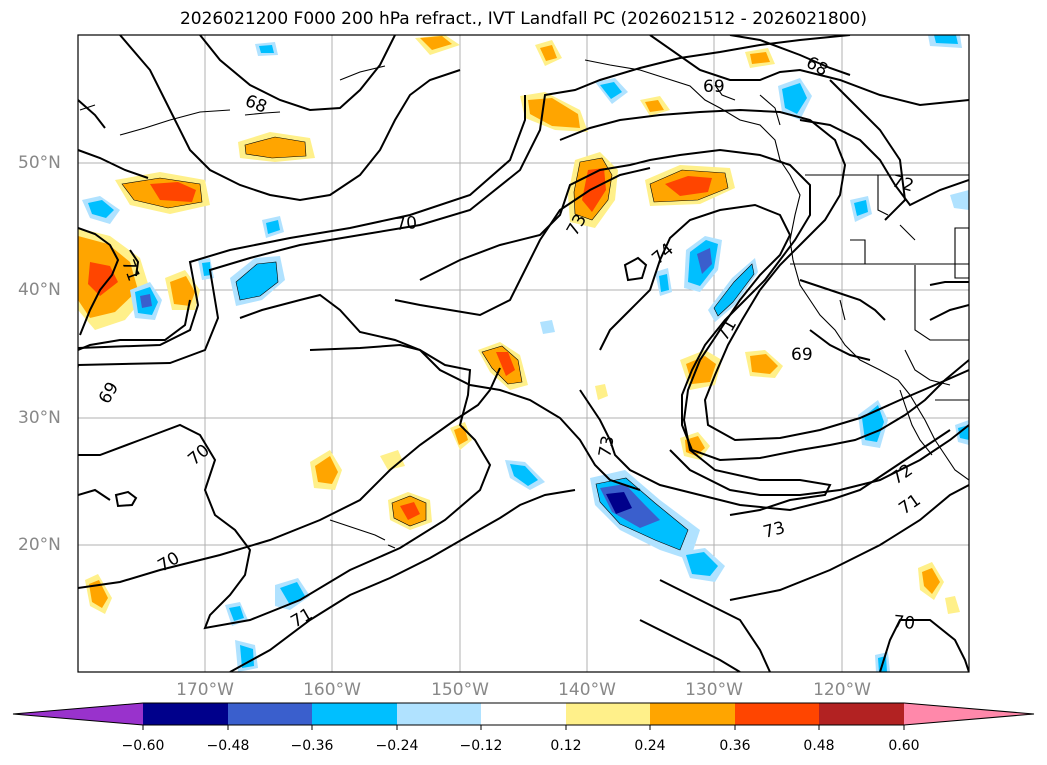 This screenshot has height=765, width=1047. Describe the element at coordinates (143, 746) in the screenshot. I see `colorbar-tick-label: −0.60` at that location.